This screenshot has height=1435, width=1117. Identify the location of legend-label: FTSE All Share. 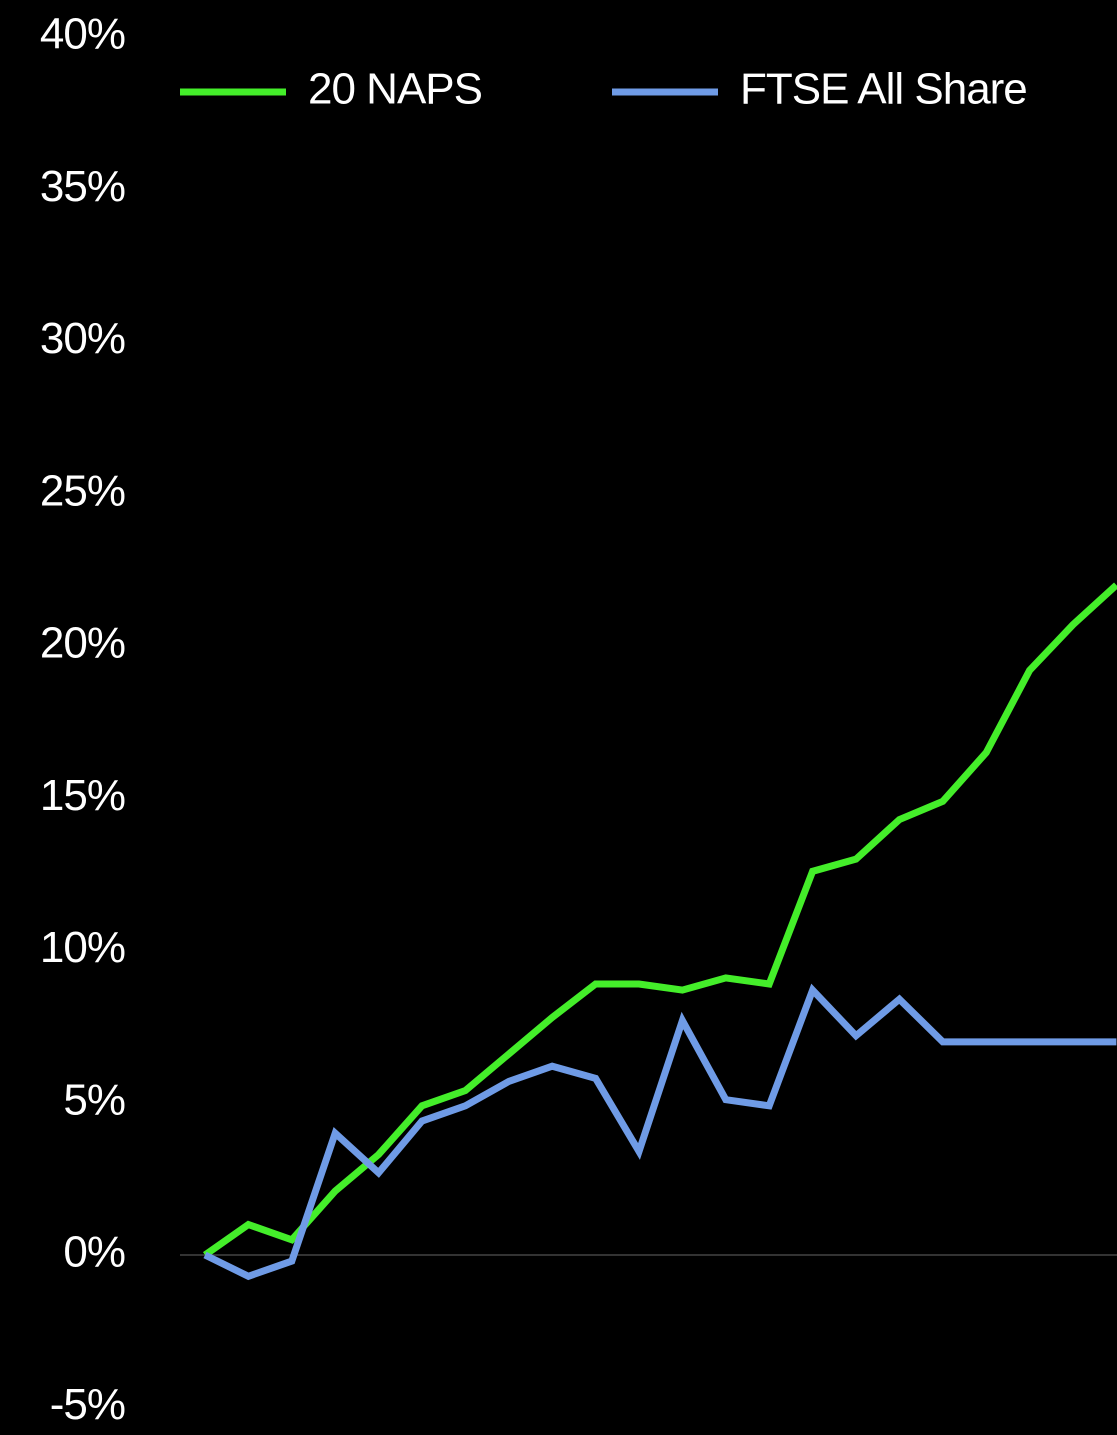
(883, 89).